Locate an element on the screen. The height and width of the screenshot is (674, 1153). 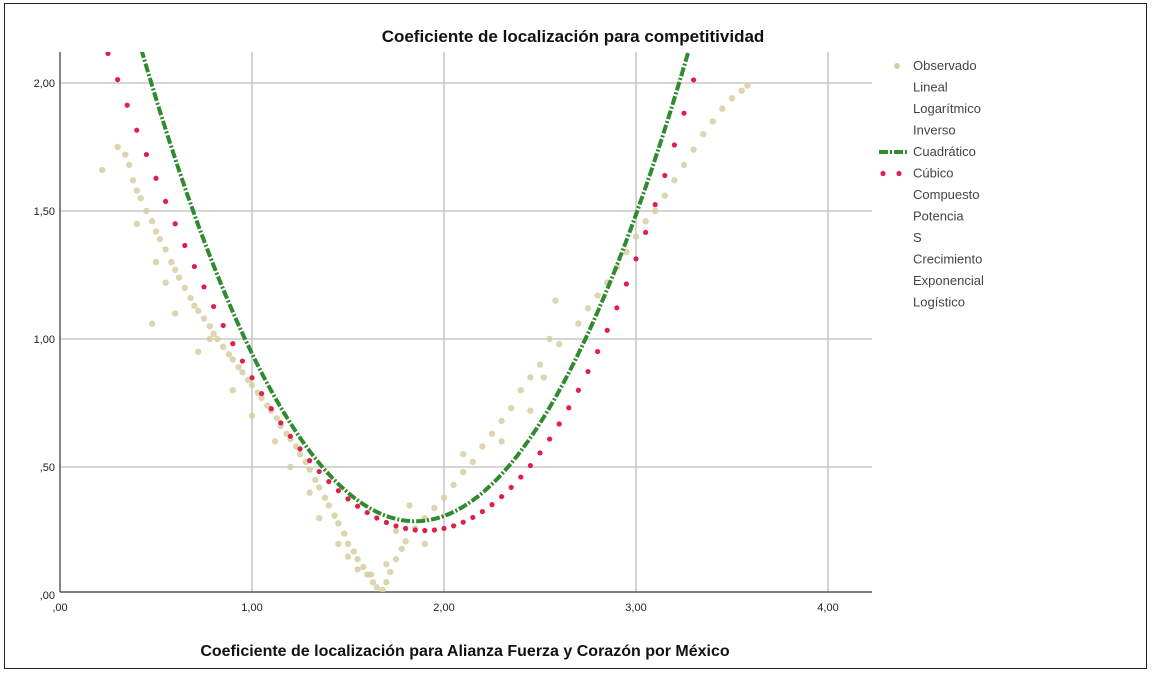
y-tick-label: ,50 is located at coordinates (47, 468).